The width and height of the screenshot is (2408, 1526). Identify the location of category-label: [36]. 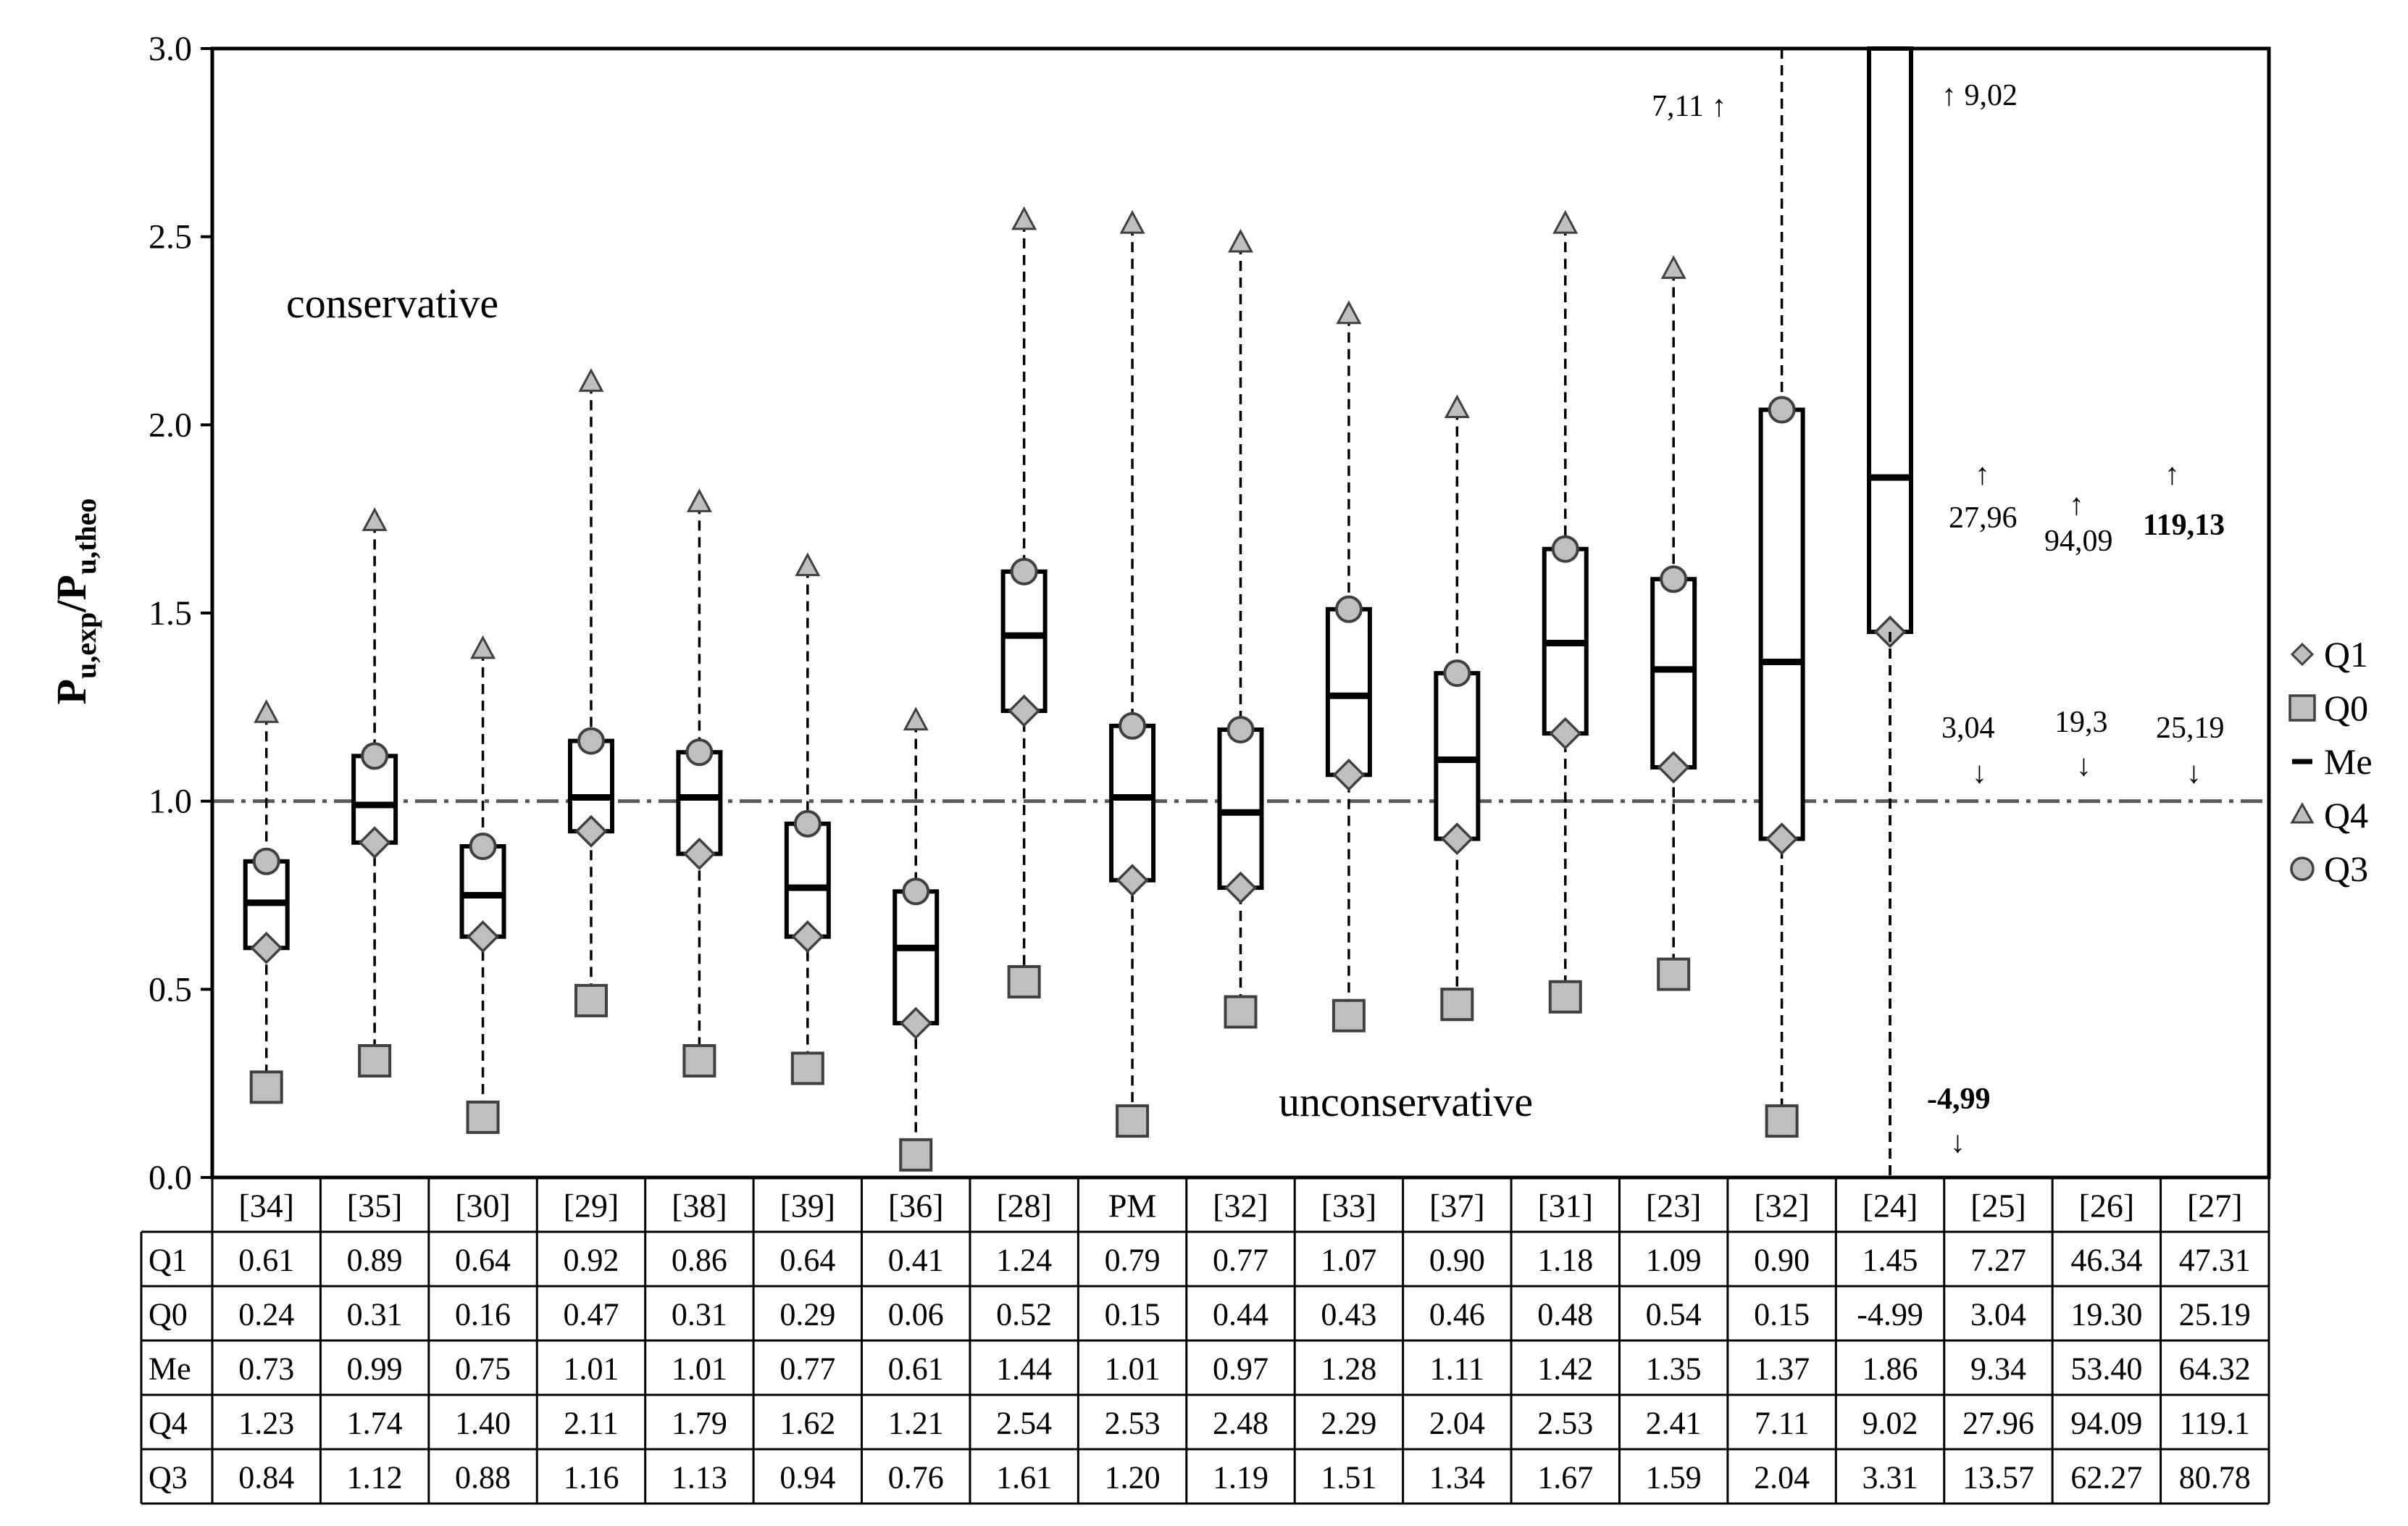
(916, 1206).